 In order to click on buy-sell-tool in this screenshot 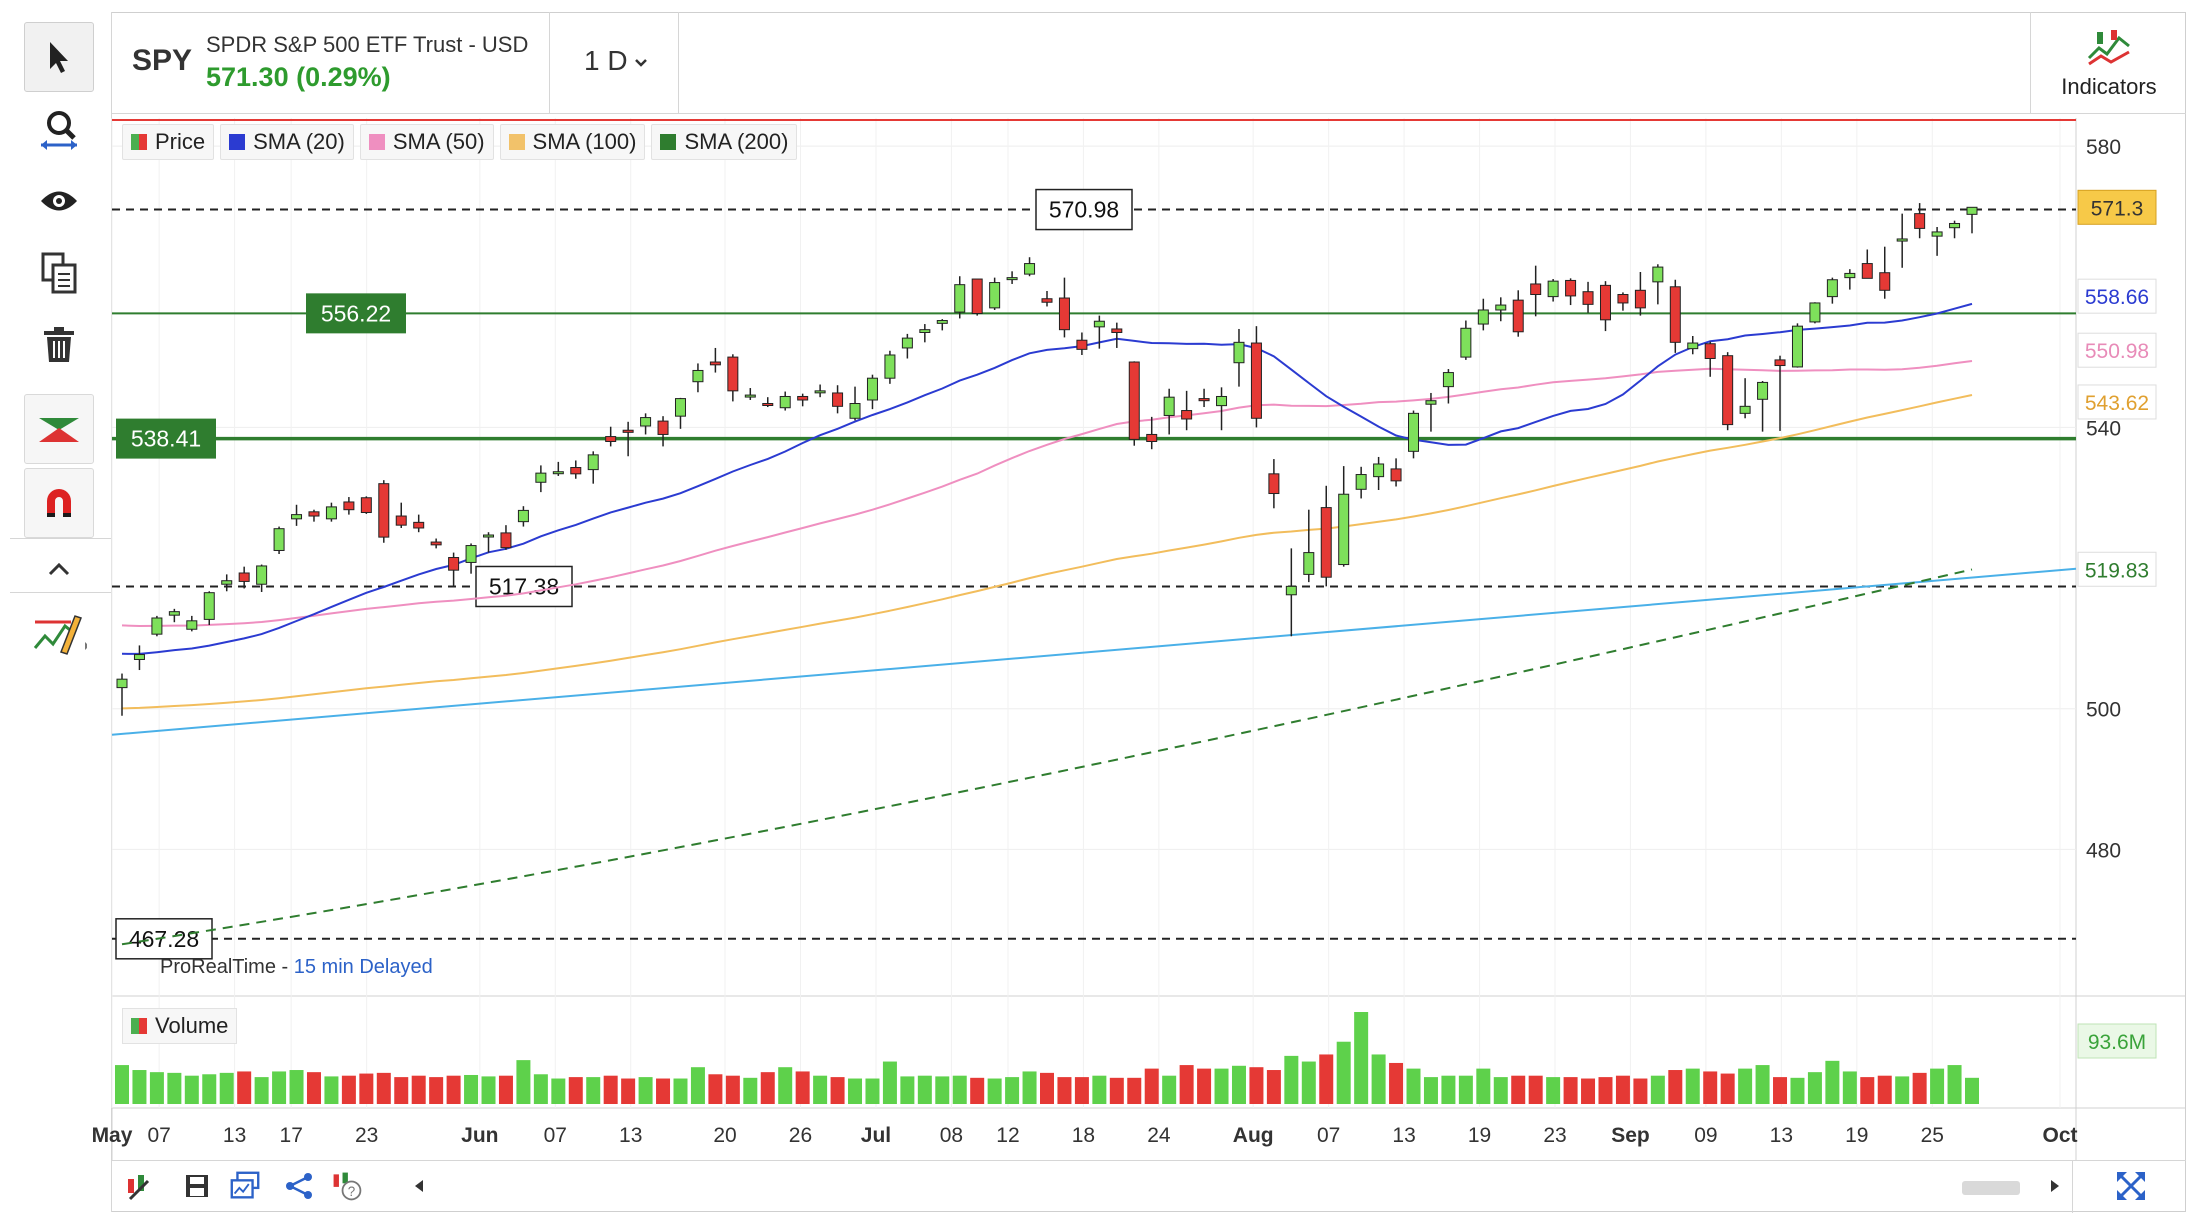, I will do `click(59, 429)`.